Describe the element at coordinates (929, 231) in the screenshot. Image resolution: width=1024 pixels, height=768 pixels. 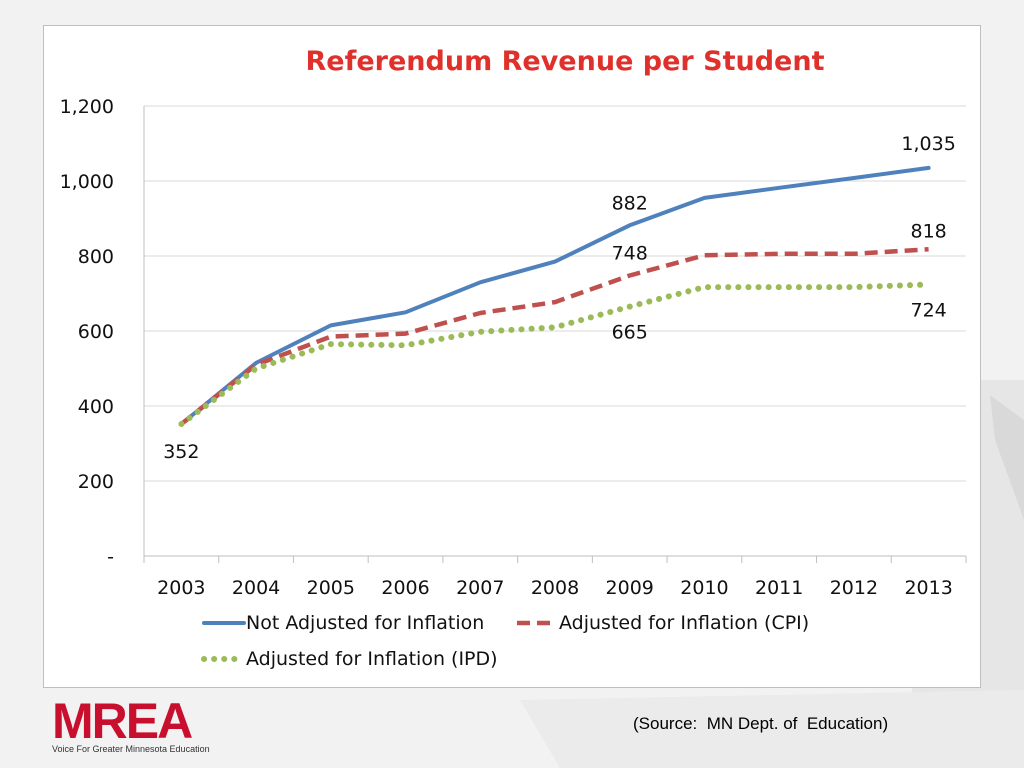
I see `data-label: 818` at that location.